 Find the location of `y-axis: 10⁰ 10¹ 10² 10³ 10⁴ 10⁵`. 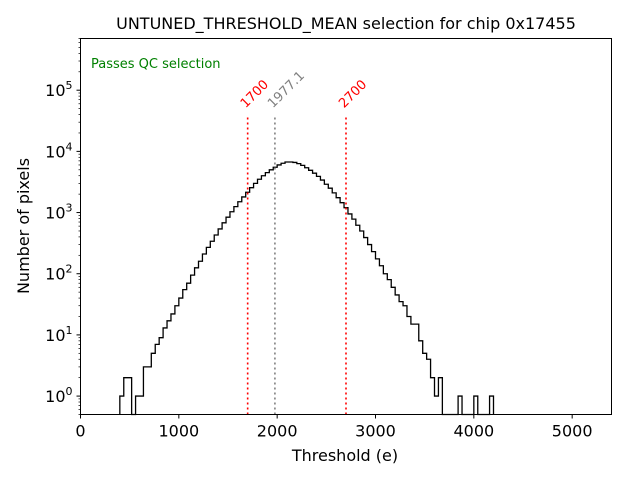

y-axis: 10⁰ 10¹ 10² 10³ 10⁴ 10⁵ is located at coordinates (63, 226).